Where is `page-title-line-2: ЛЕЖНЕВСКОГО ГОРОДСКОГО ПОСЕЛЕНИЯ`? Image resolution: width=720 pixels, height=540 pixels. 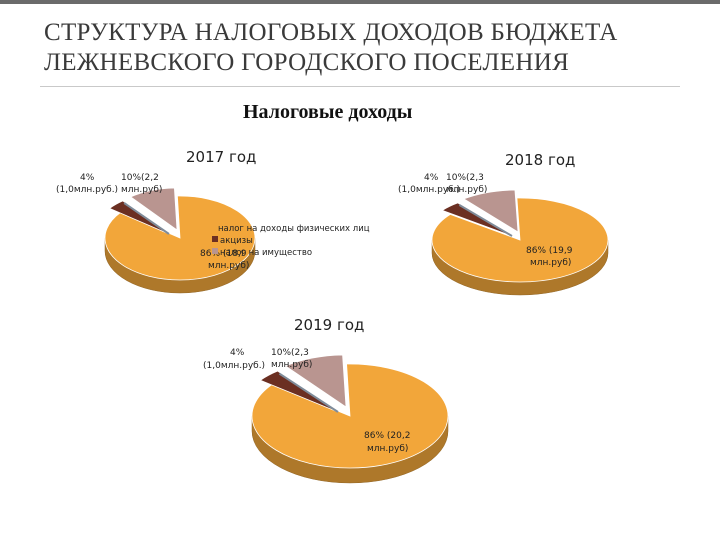
page-title-line-2: ЛЕЖНЕВСКОГО ГОРОДСКОГО ПОСЕЛЕНИЯ is located at coordinates (307, 62).